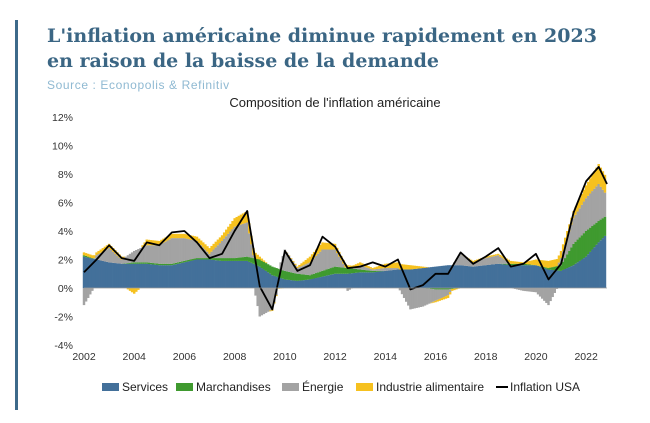  I want to click on legend-item: Marchandises, so click(223, 387).